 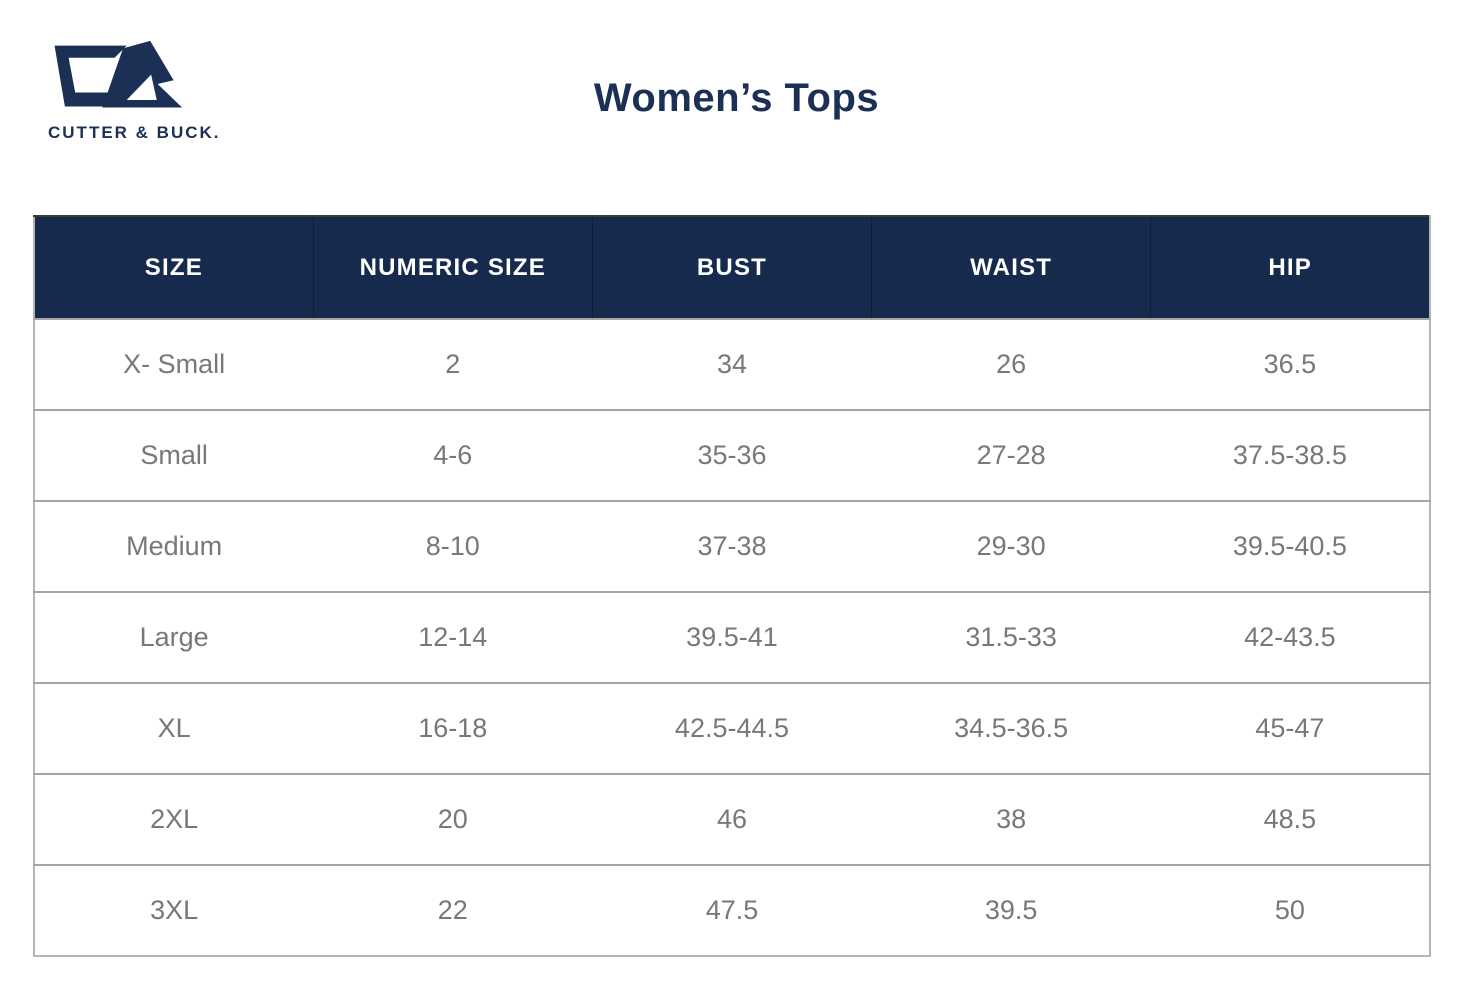 What do you see at coordinates (453, 364) in the screenshot?
I see `table-cell: 2` at bounding box center [453, 364].